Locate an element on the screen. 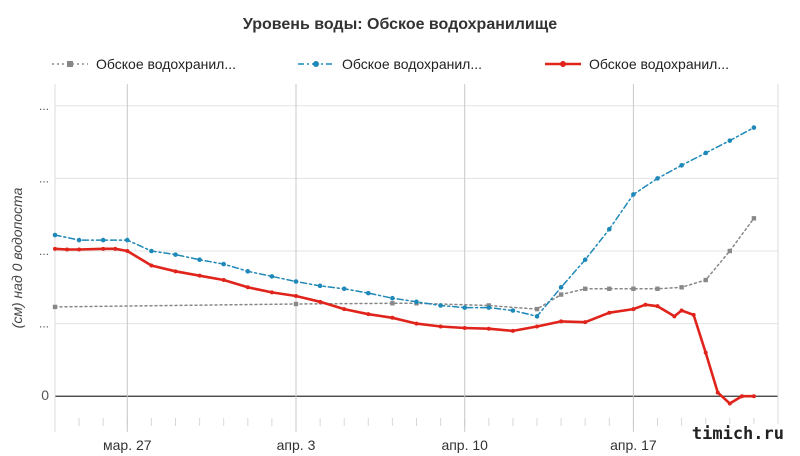  watermark: timich.ru is located at coordinates (737, 434).